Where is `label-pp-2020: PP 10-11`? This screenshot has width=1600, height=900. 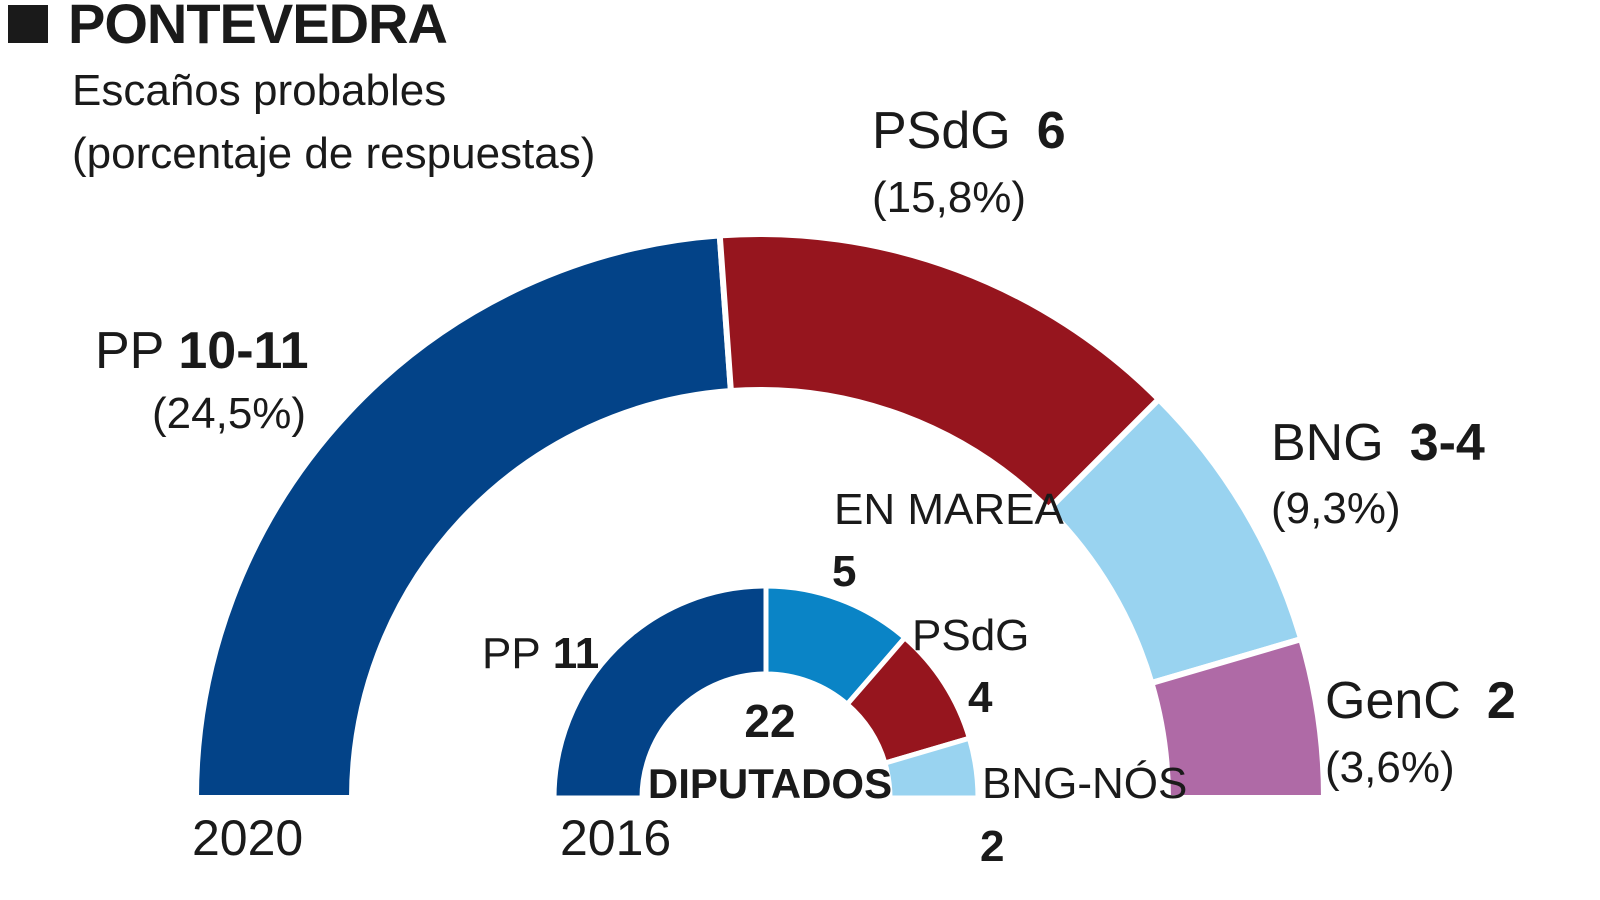
label-pp-2020: PP 10-11 is located at coordinates (202, 351).